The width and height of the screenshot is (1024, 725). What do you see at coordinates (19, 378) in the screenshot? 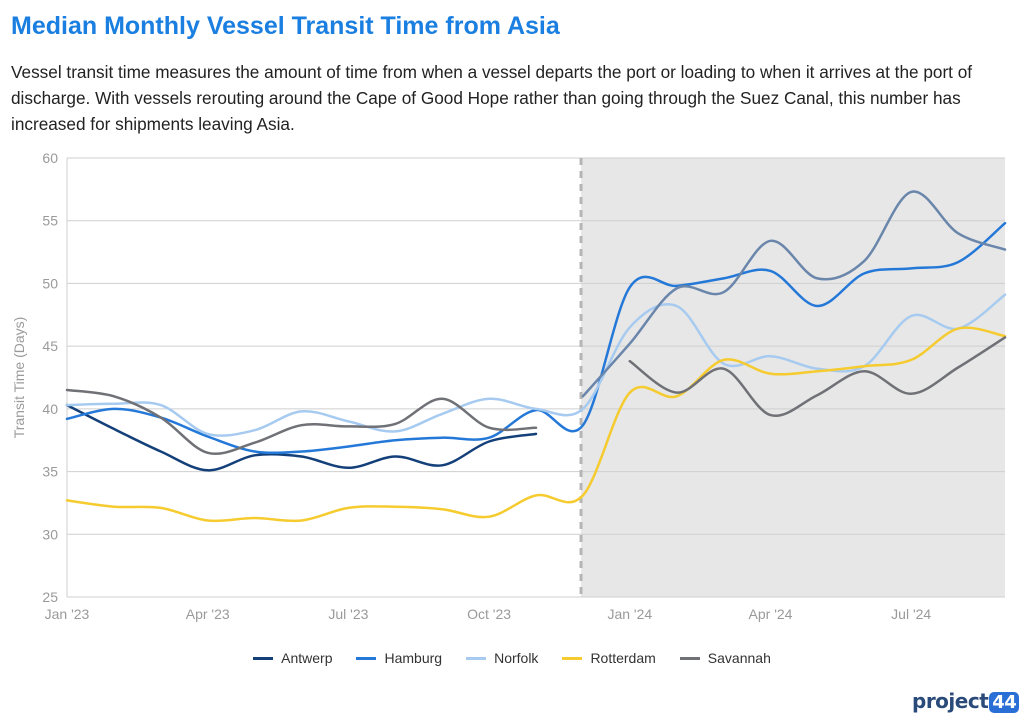
I see `y-axis-label: Transit Time (Days)` at bounding box center [19, 378].